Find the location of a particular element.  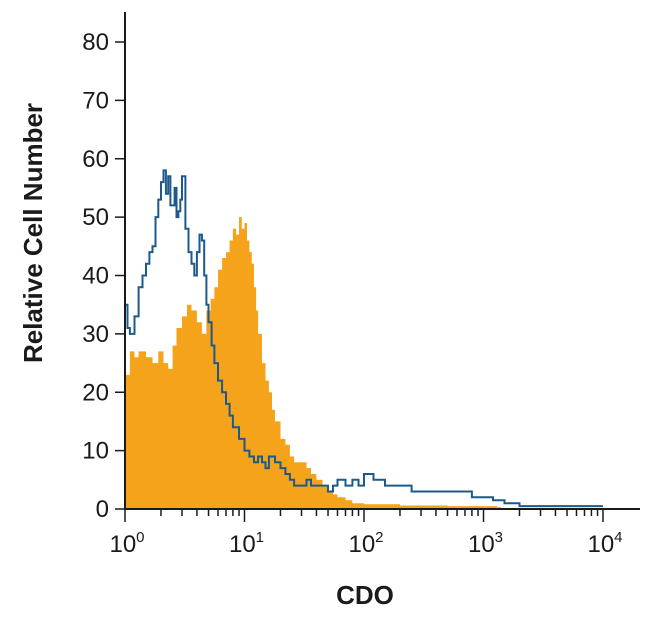

y-tick-label: 80 is located at coordinates (95, 42).